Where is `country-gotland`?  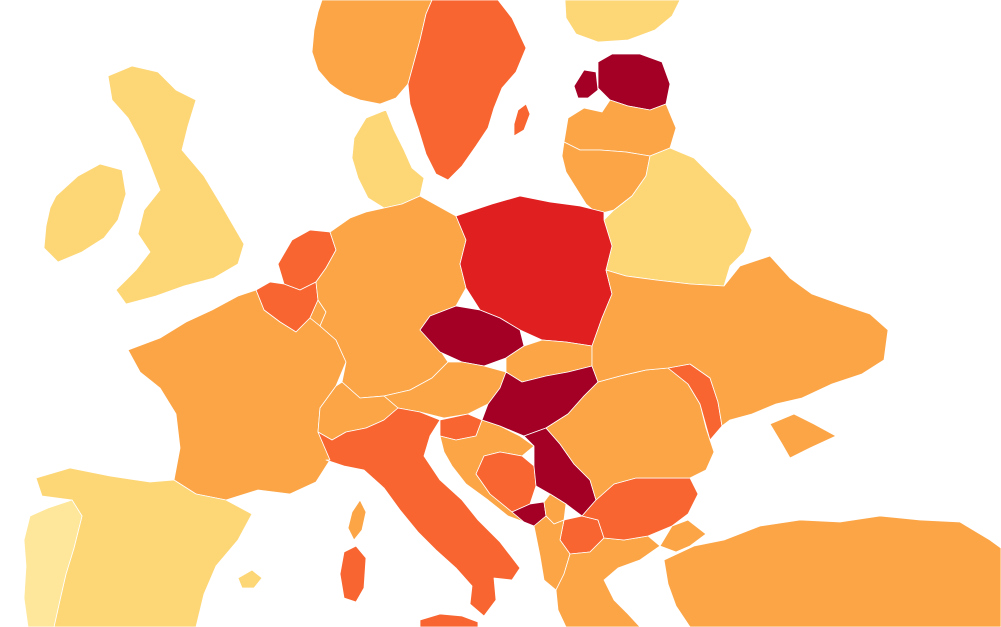 country-gotland is located at coordinates (522, 120).